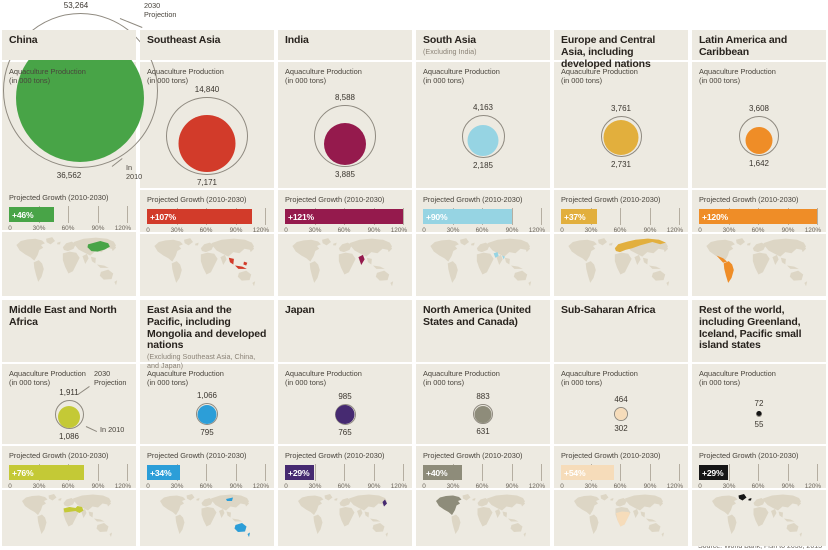 The width and height of the screenshot is (828, 550). What do you see at coordinates (23, 473) in the screenshot?
I see `growth-value: +76%` at bounding box center [23, 473].